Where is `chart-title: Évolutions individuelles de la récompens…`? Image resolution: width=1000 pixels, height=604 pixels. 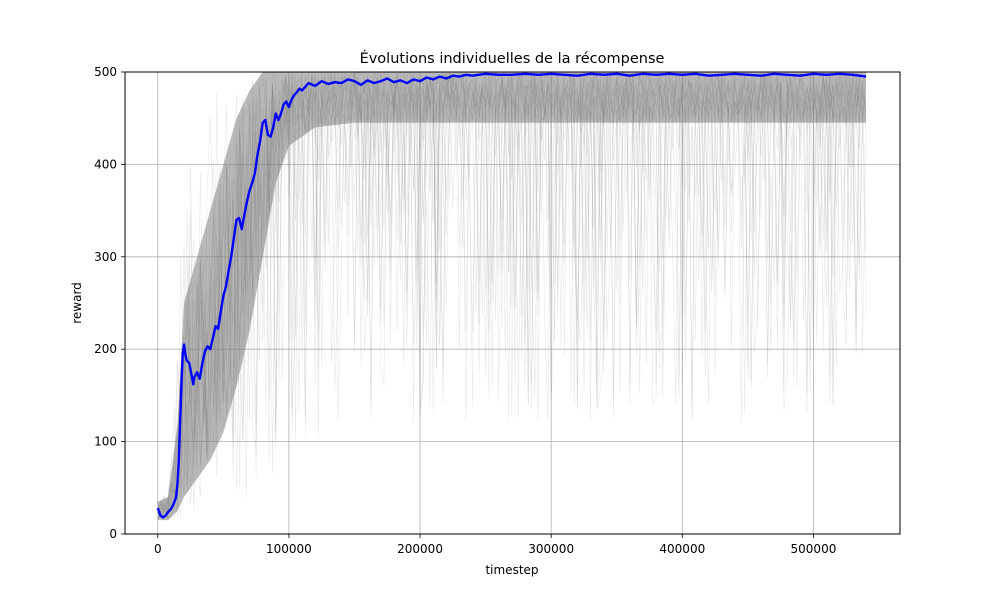 chart-title: Évolutions individuelles de la récompens… is located at coordinates (512, 58).